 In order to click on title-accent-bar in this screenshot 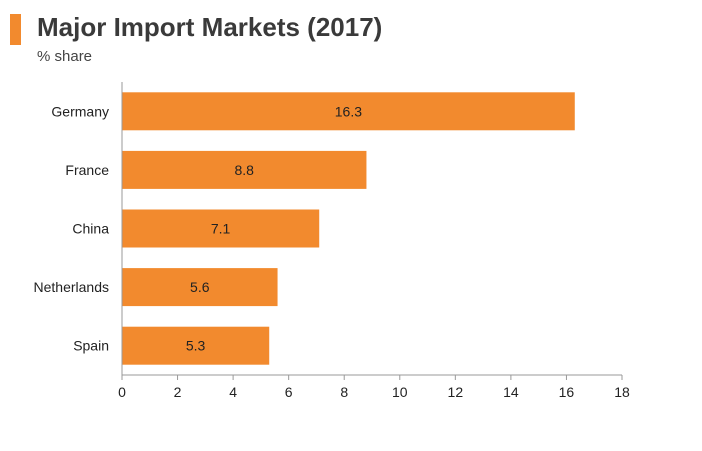, I will do `click(15, 29)`.